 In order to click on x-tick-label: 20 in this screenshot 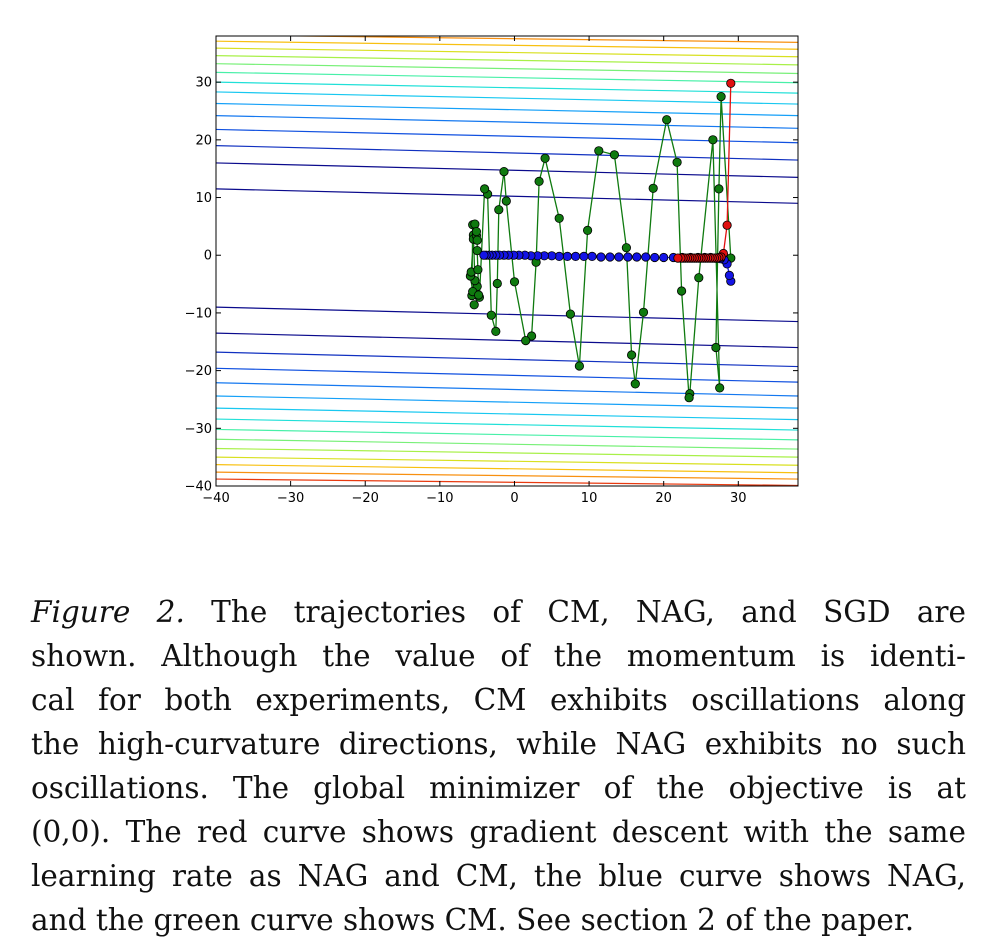, I will do `click(663, 498)`.